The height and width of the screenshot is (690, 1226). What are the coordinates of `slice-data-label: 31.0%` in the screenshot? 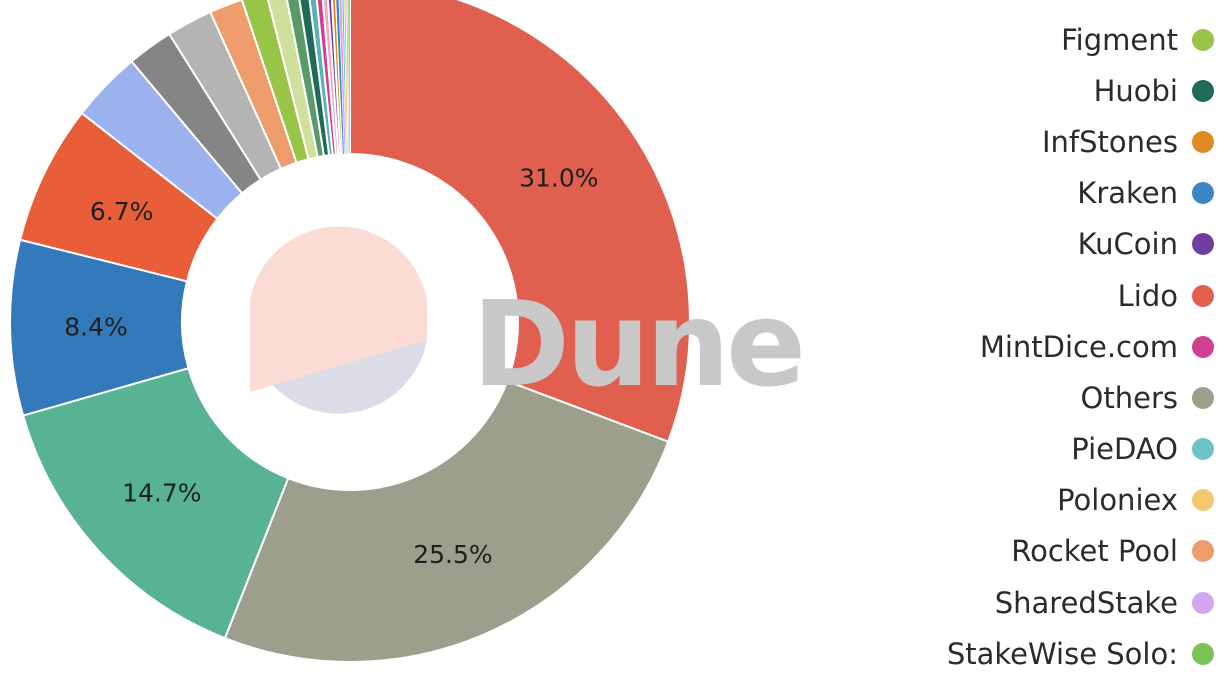 It's located at (558, 177).